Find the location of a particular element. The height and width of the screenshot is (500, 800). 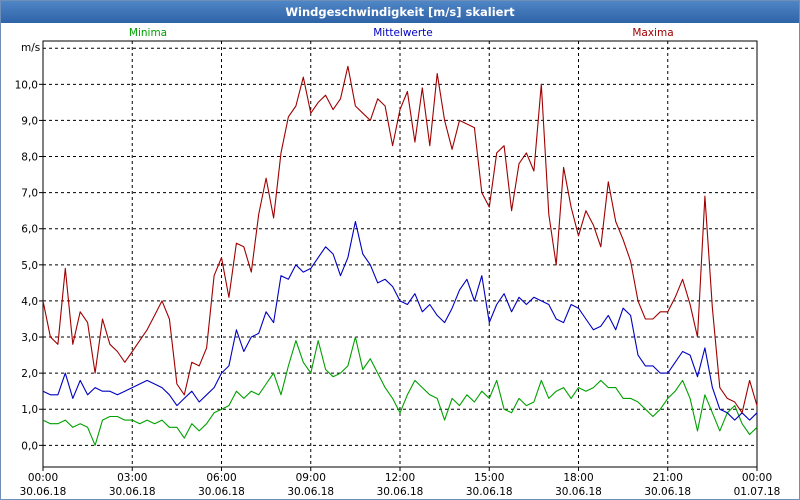

y-tick-label: 3,0 is located at coordinates (29, 338).